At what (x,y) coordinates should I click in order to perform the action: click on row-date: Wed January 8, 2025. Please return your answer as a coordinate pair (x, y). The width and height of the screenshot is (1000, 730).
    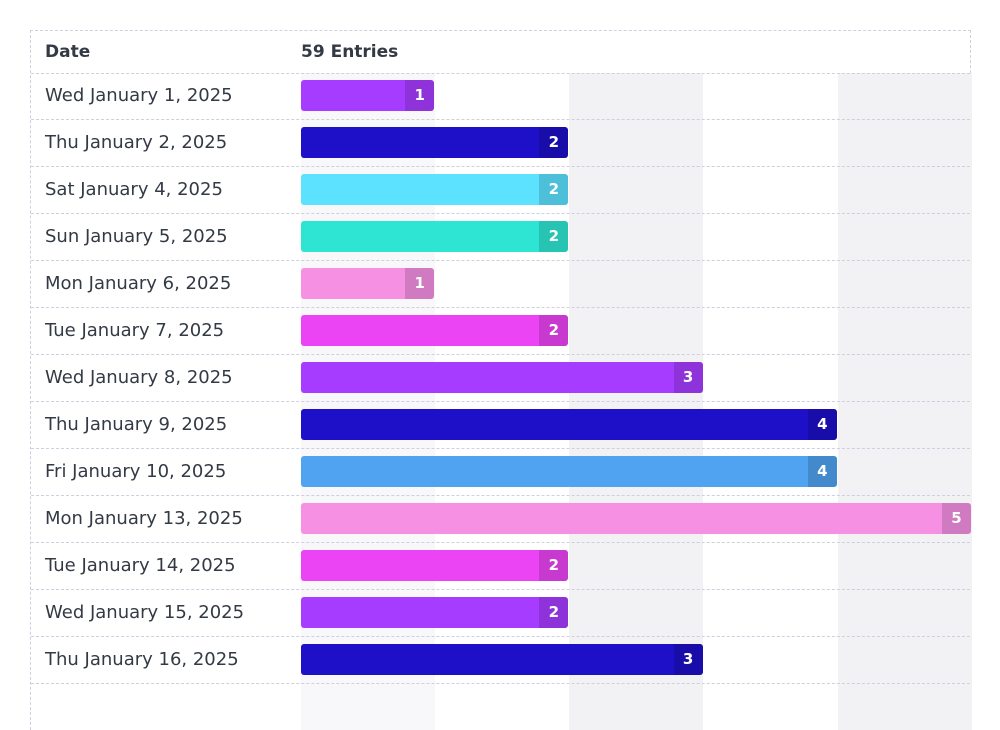
    Looking at the image, I should click on (139, 377).